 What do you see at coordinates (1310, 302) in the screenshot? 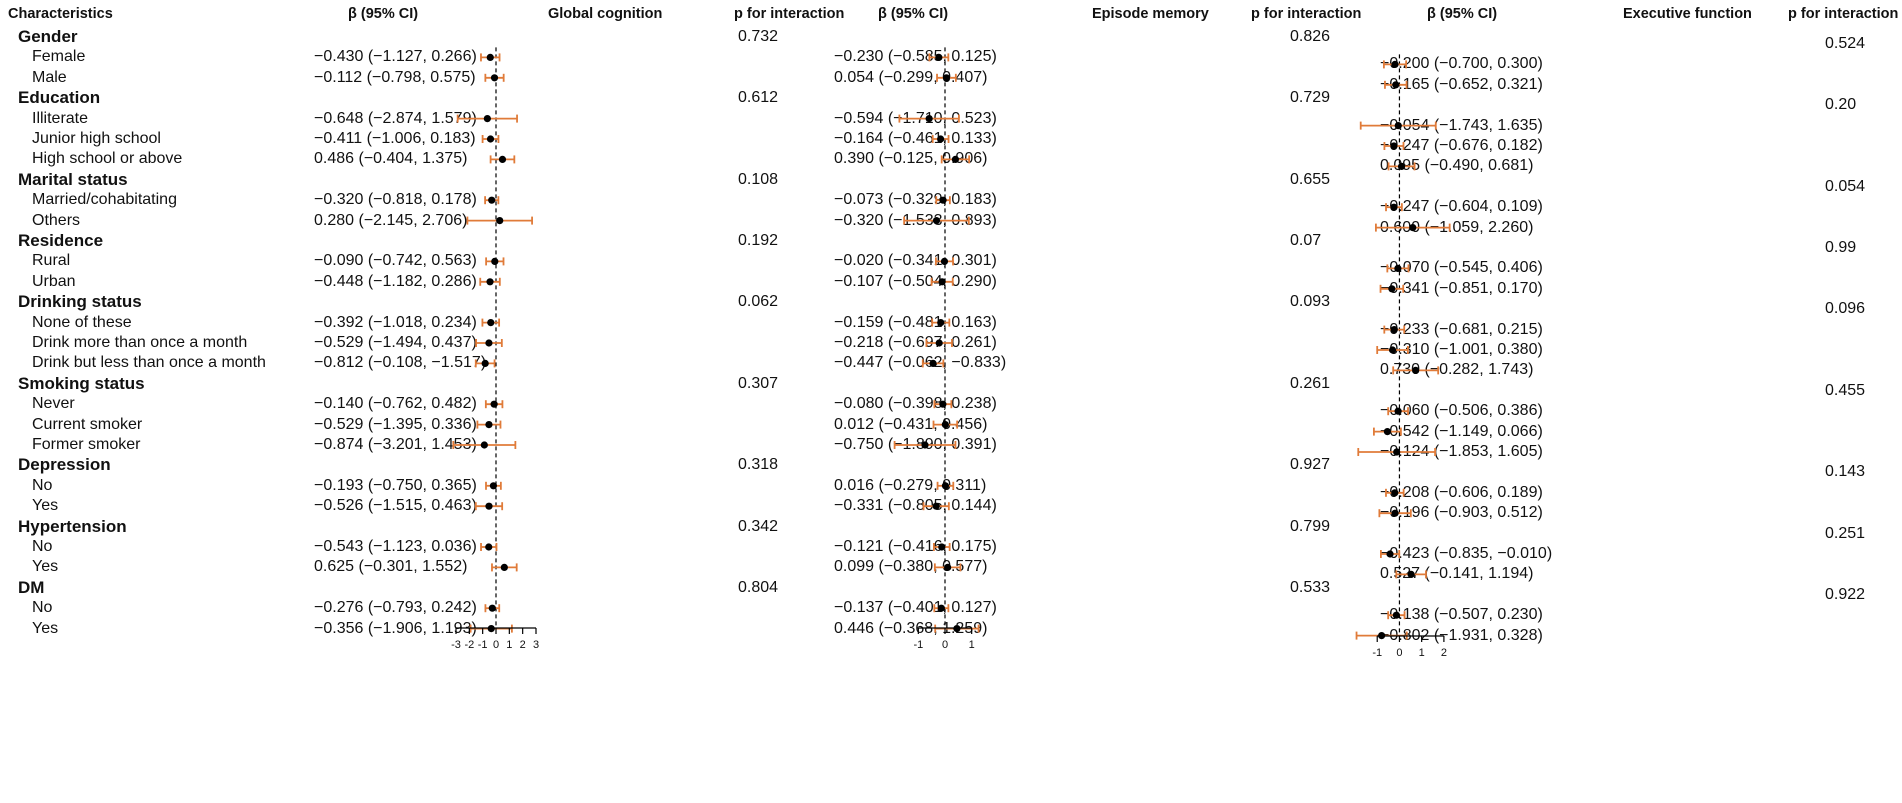
I see `p-value: 0.093` at bounding box center [1310, 302].